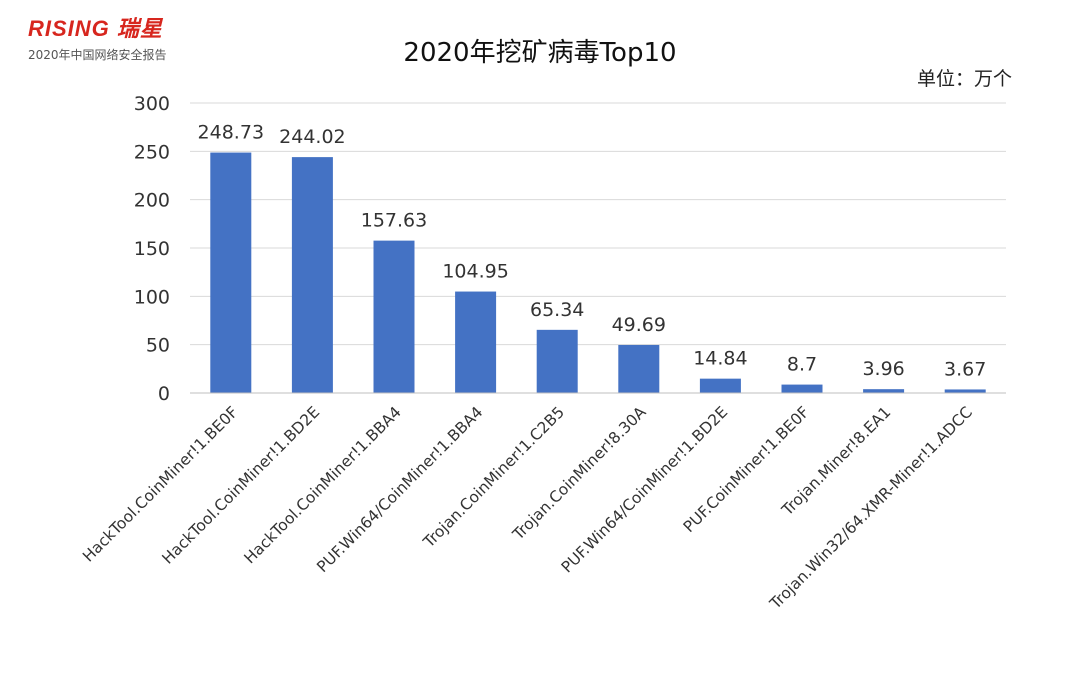 The width and height of the screenshot is (1080, 675). Describe the element at coordinates (965, 369) in the screenshot. I see `data-label: 3.67` at that location.